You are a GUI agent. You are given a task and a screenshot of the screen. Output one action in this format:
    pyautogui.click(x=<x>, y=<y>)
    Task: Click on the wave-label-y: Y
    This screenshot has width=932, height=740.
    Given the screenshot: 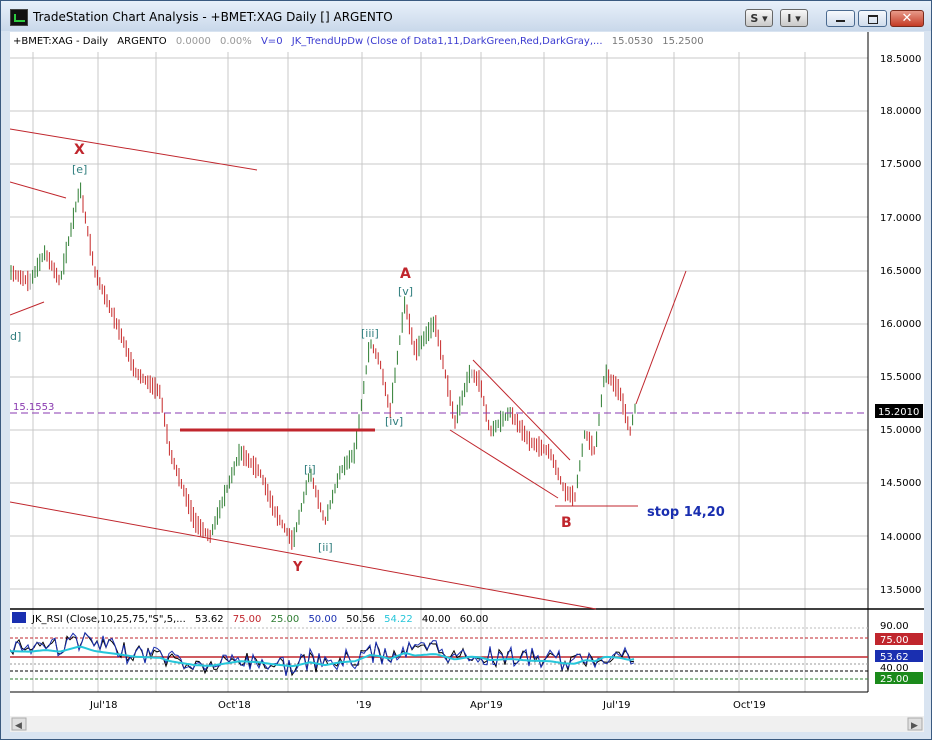 What is the action you would take?
    pyautogui.click(x=297, y=567)
    